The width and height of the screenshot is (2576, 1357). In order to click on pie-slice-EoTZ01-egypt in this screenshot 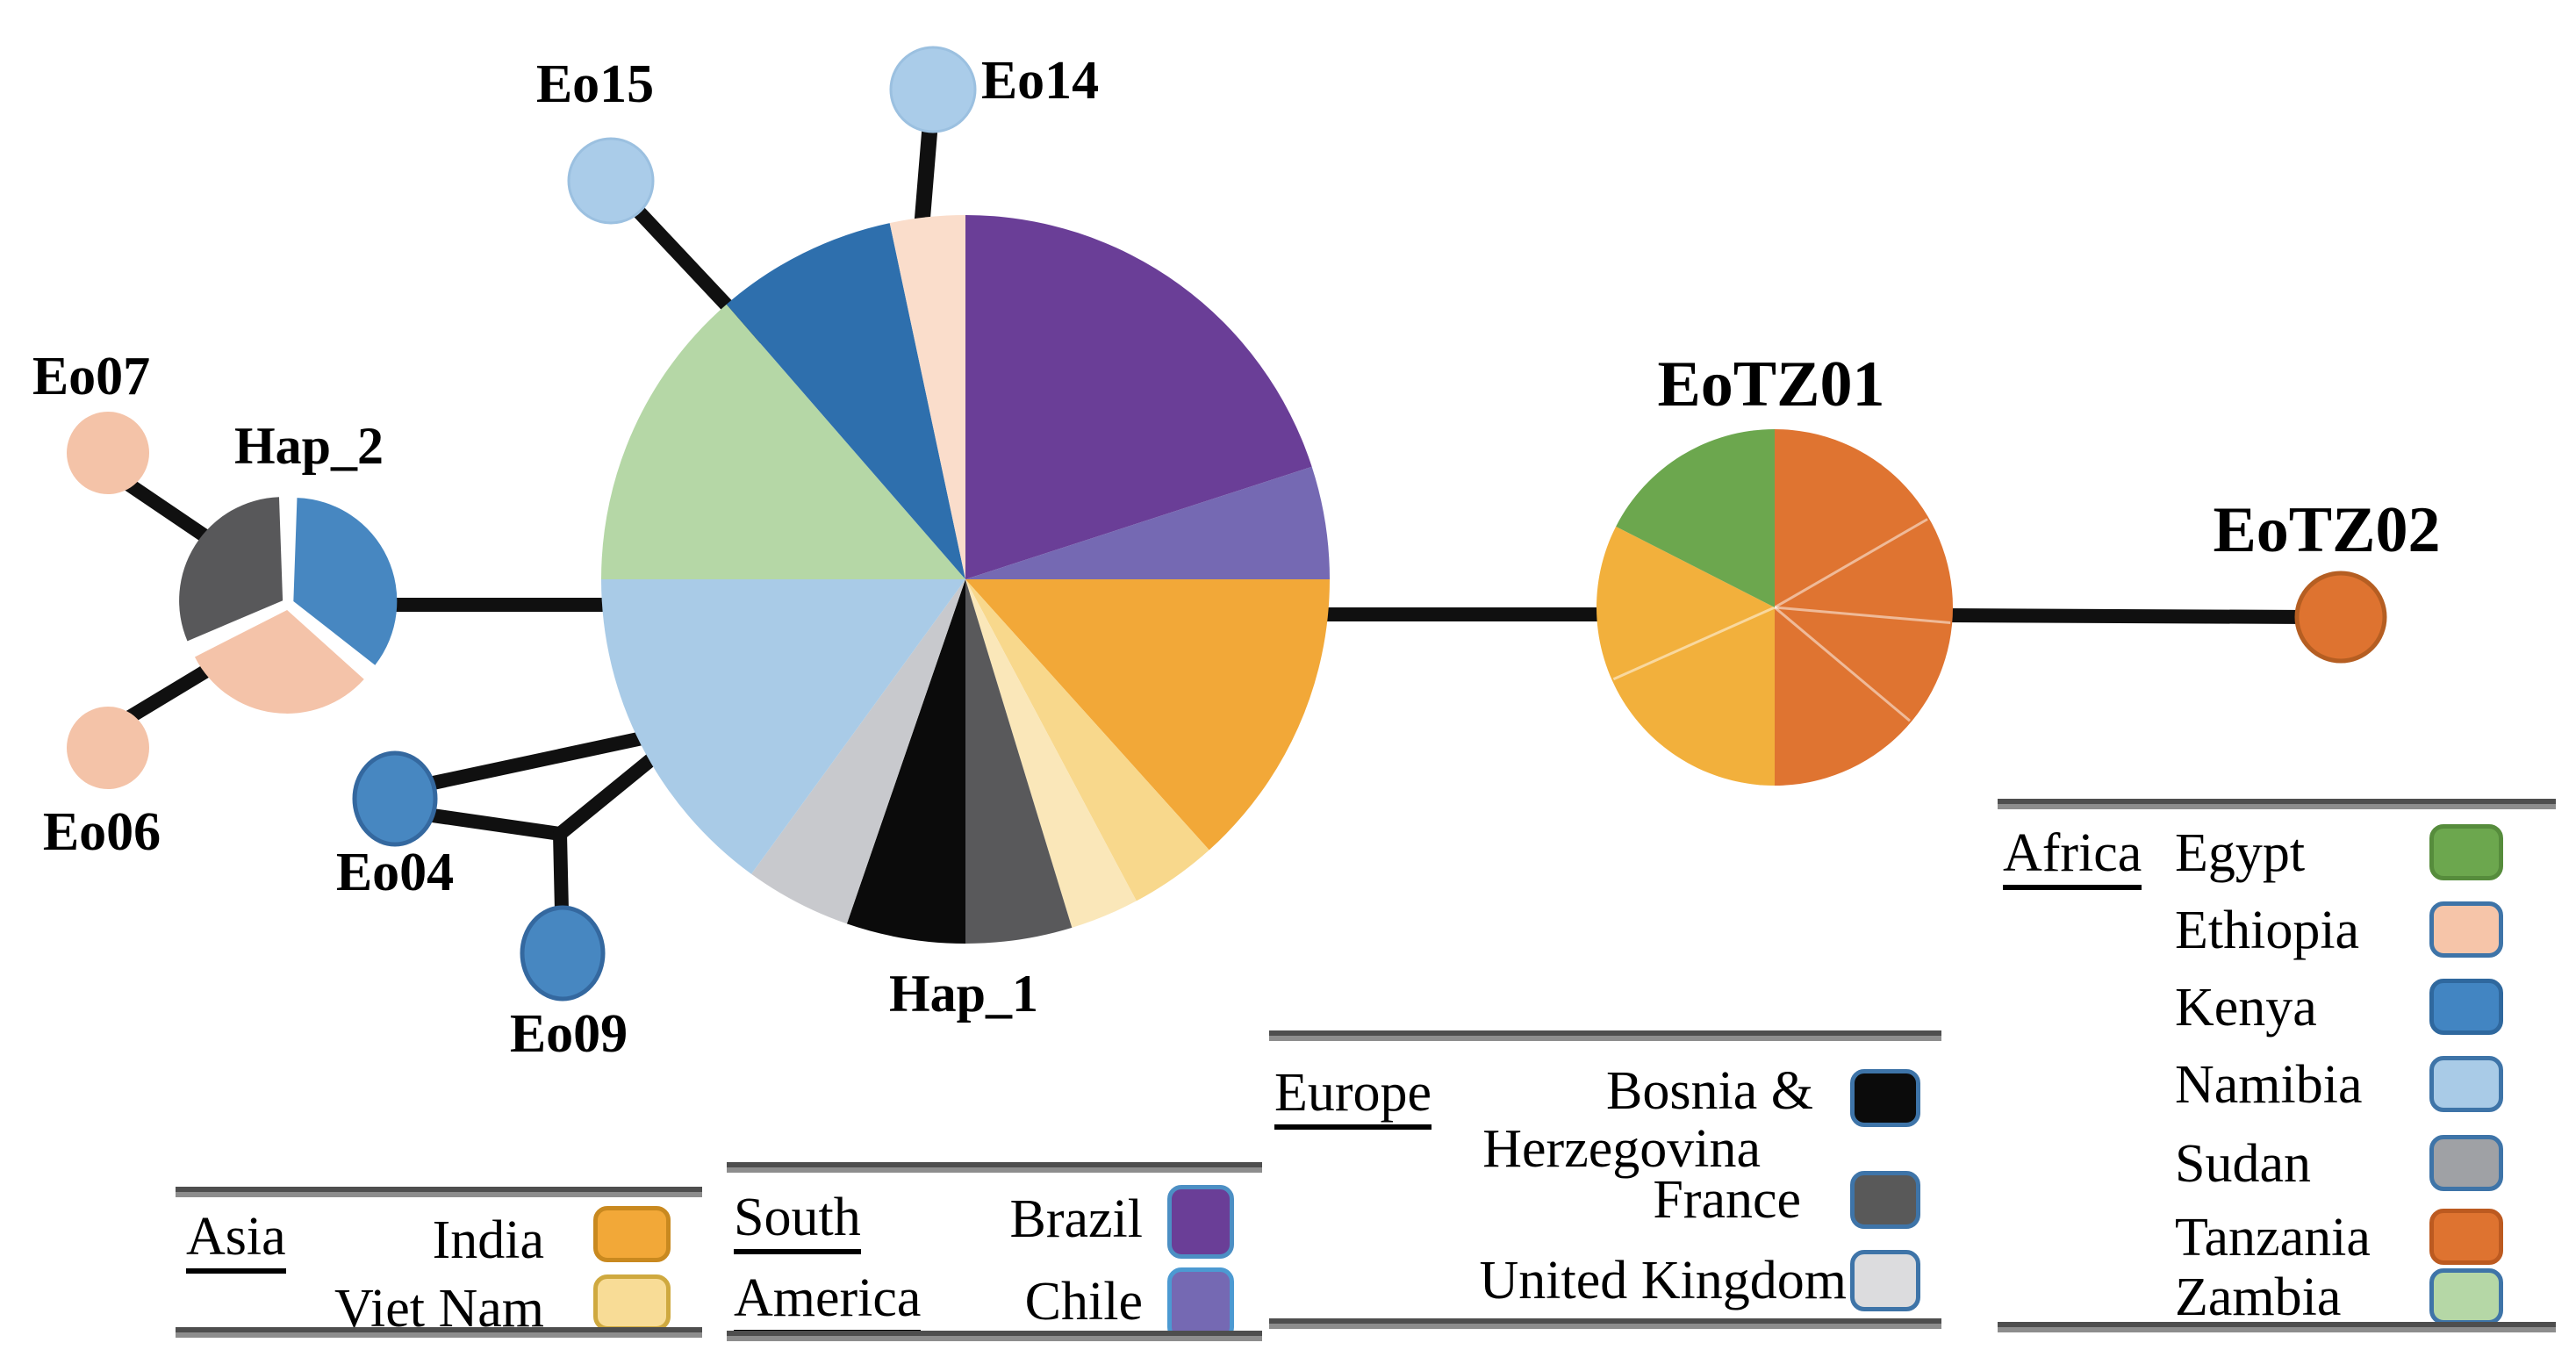, I will do `click(1696, 518)`.